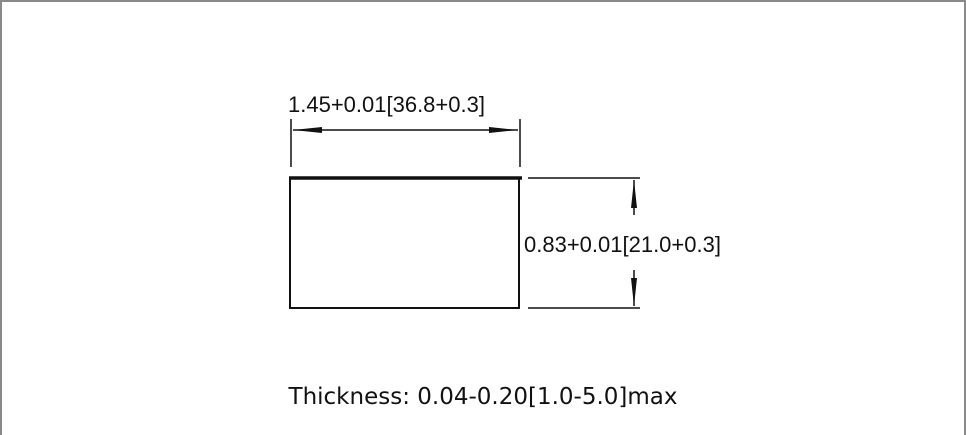 The image size is (966, 435). What do you see at coordinates (307, 130) in the screenshot?
I see `width-arrowhead-left` at bounding box center [307, 130].